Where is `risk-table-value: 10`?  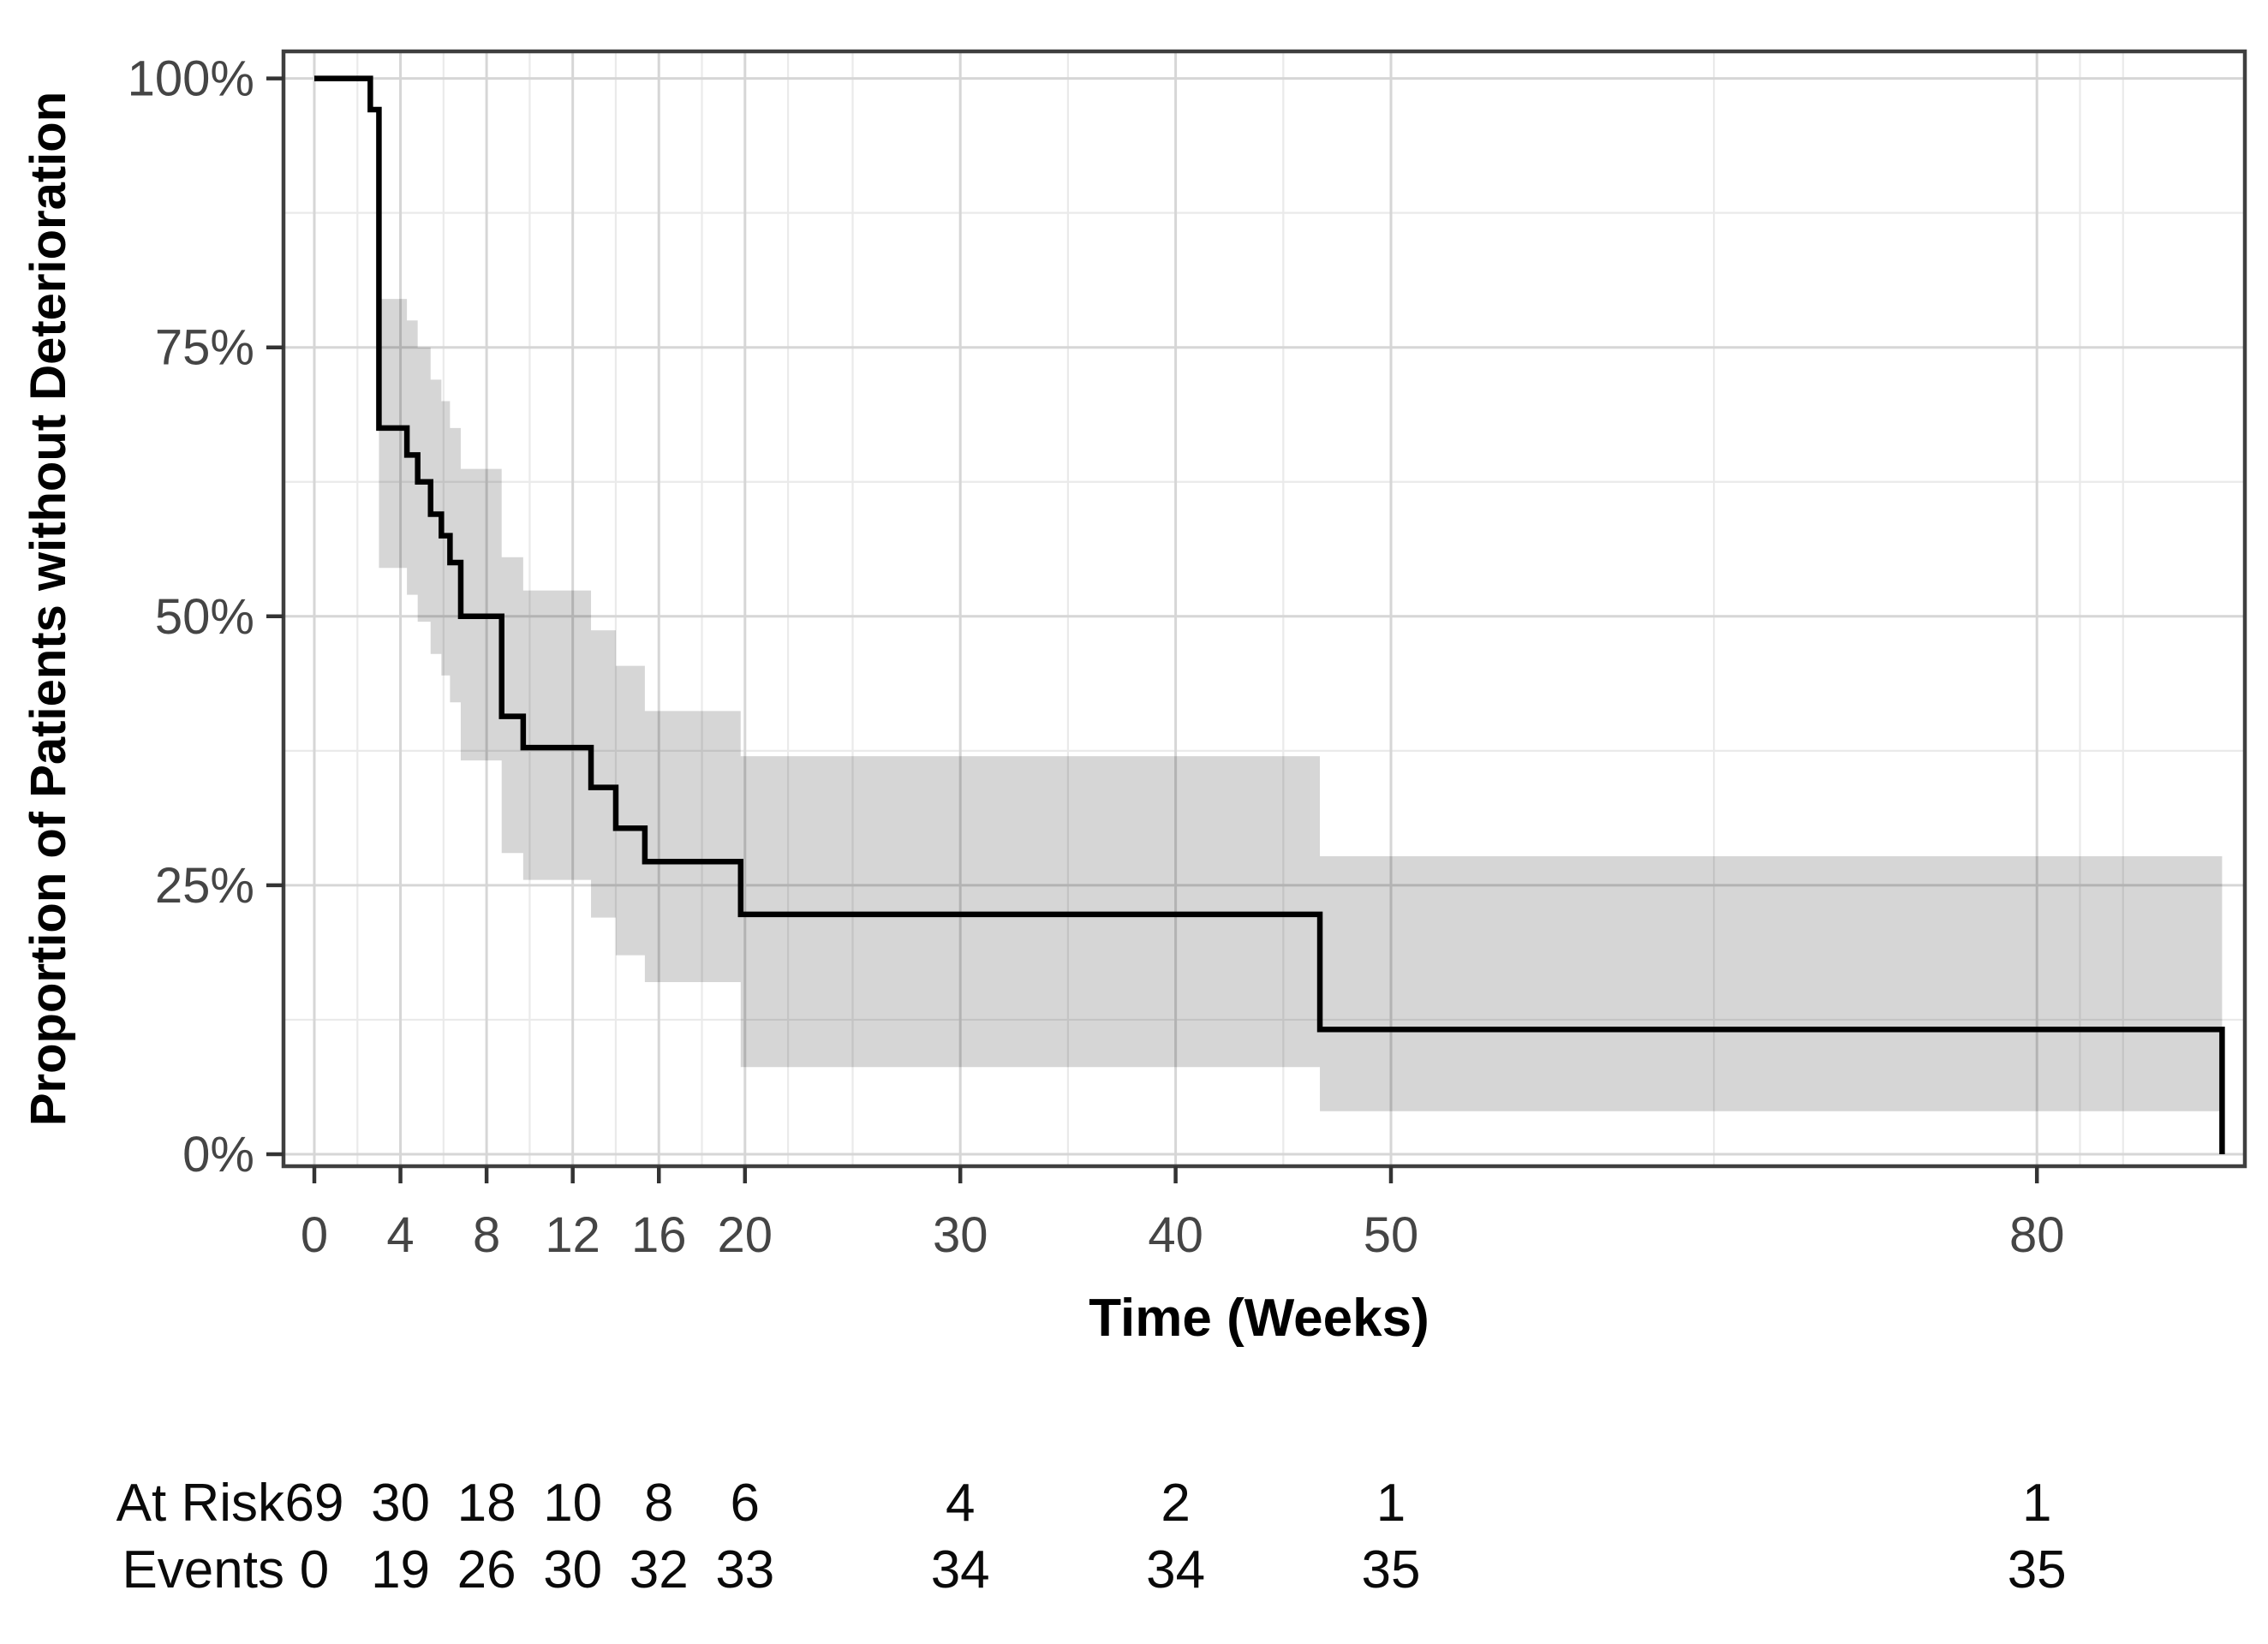 risk-table-value: 10 is located at coordinates (572, 1503).